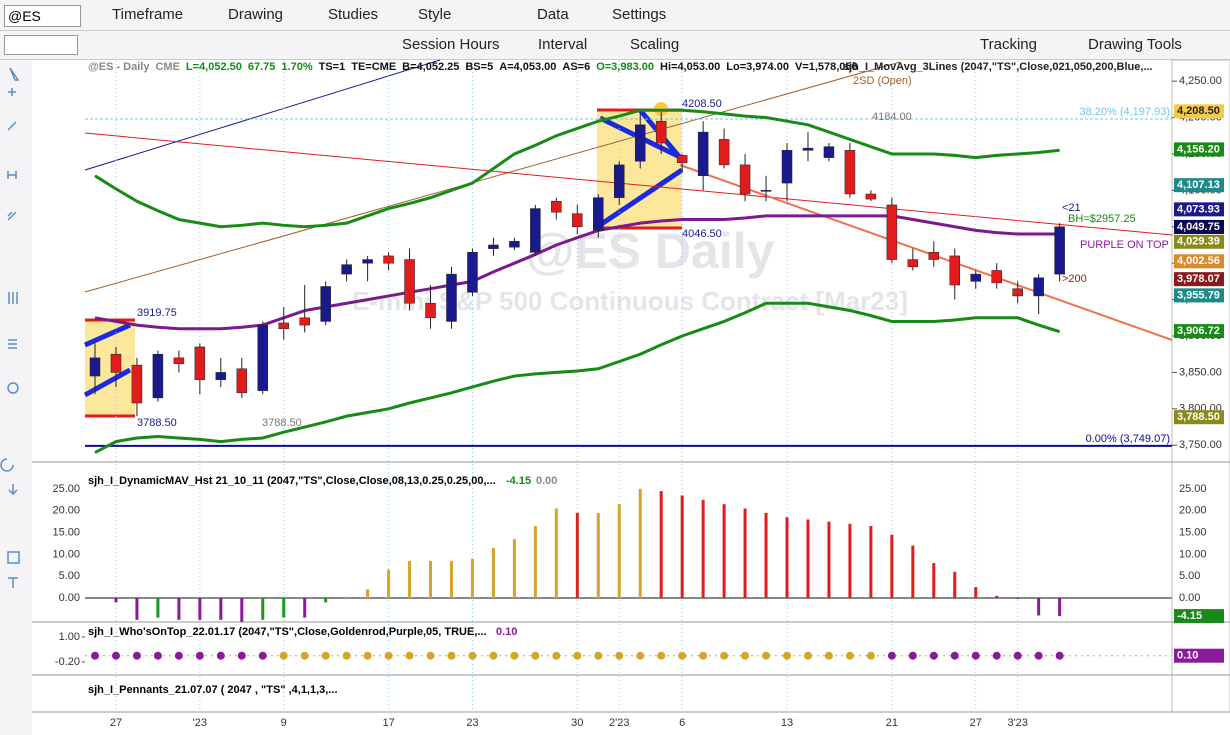 Image resolution: width=1230 pixels, height=735 pixels. Describe the element at coordinates (1198, 331) in the screenshot. I see `price-marker-label: 3,906.72` at that location.